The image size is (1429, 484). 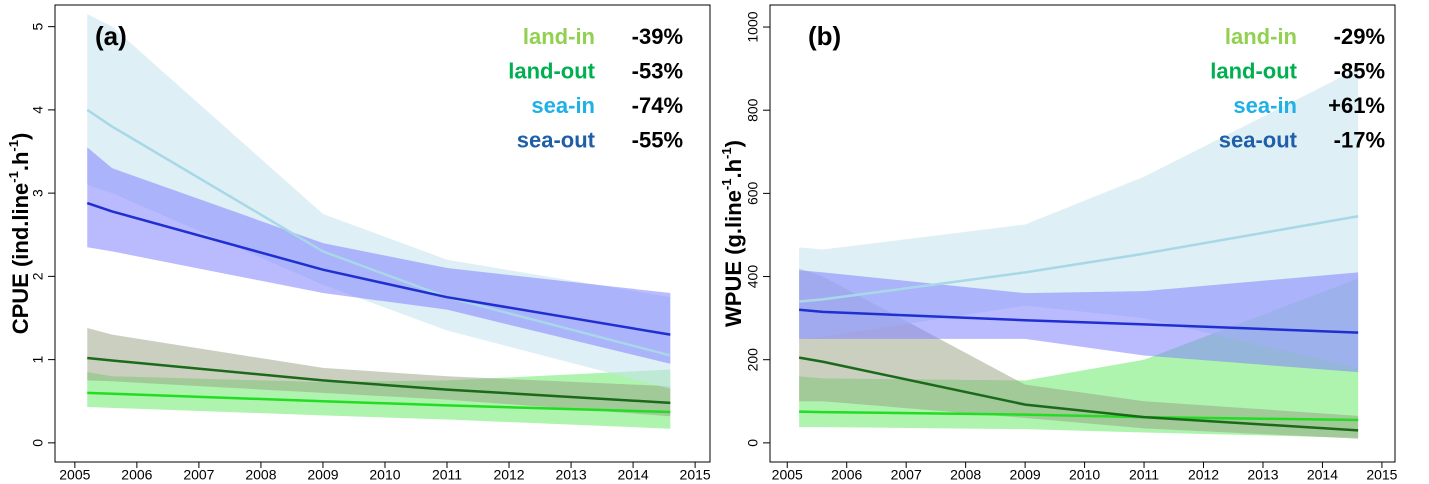 I want to click on y-tick-label: 3, so click(x=38, y=193).